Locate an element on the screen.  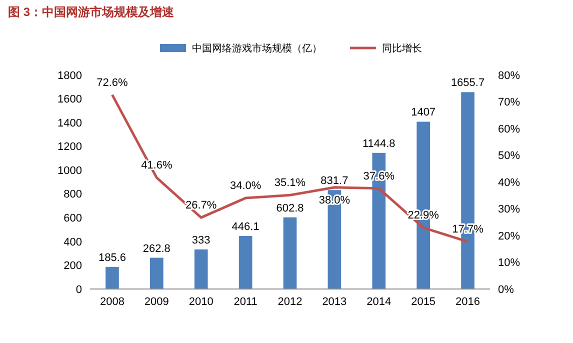
x-tick-label: 2013 is located at coordinates (334, 302).